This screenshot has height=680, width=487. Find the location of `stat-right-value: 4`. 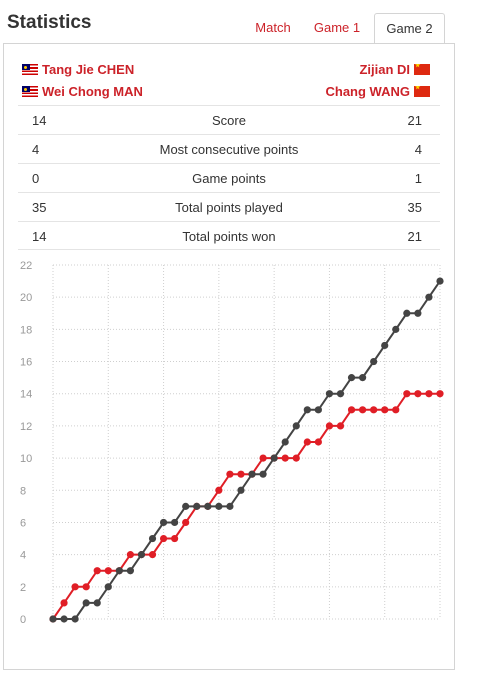

stat-right-value: 4 is located at coordinates (418, 149).